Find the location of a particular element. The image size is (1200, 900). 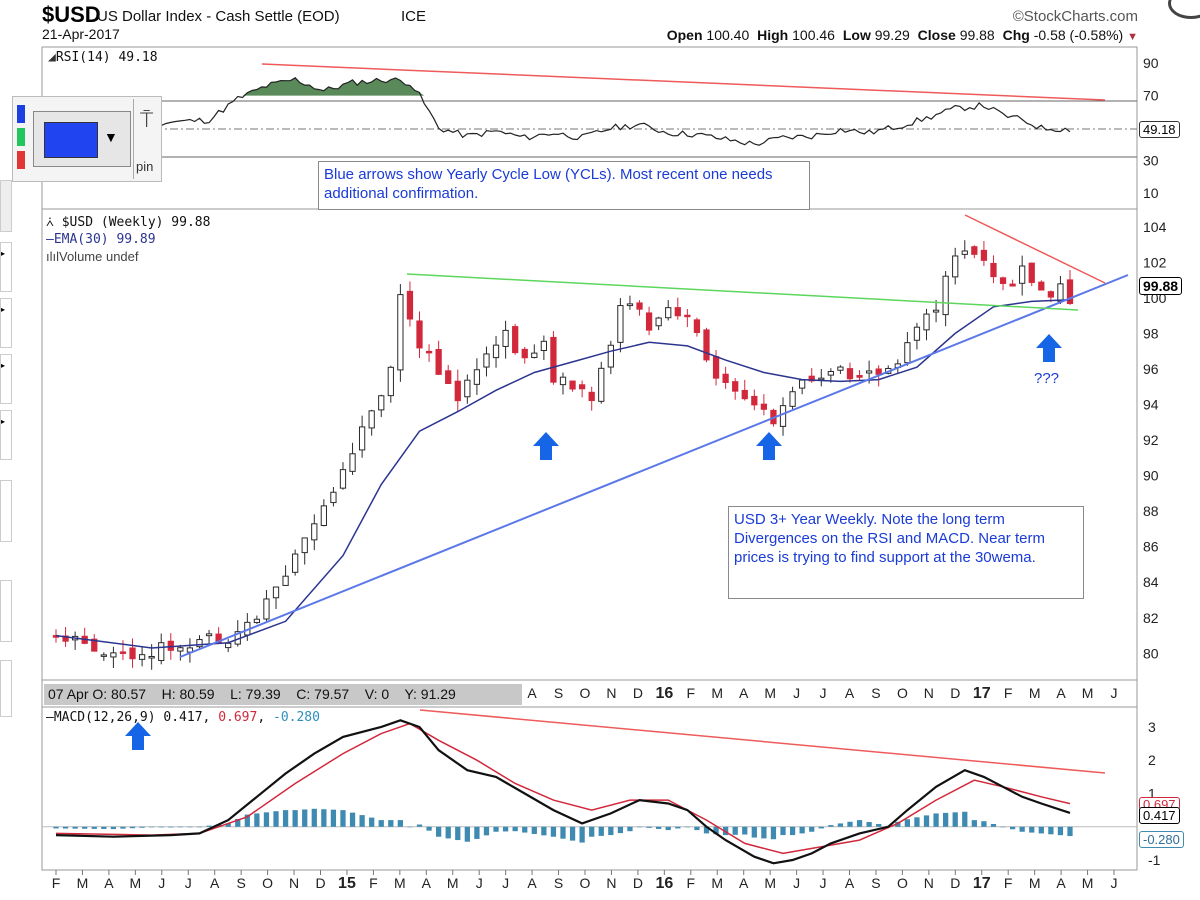

price-tick-label: 102 is located at coordinates (1155, 262).